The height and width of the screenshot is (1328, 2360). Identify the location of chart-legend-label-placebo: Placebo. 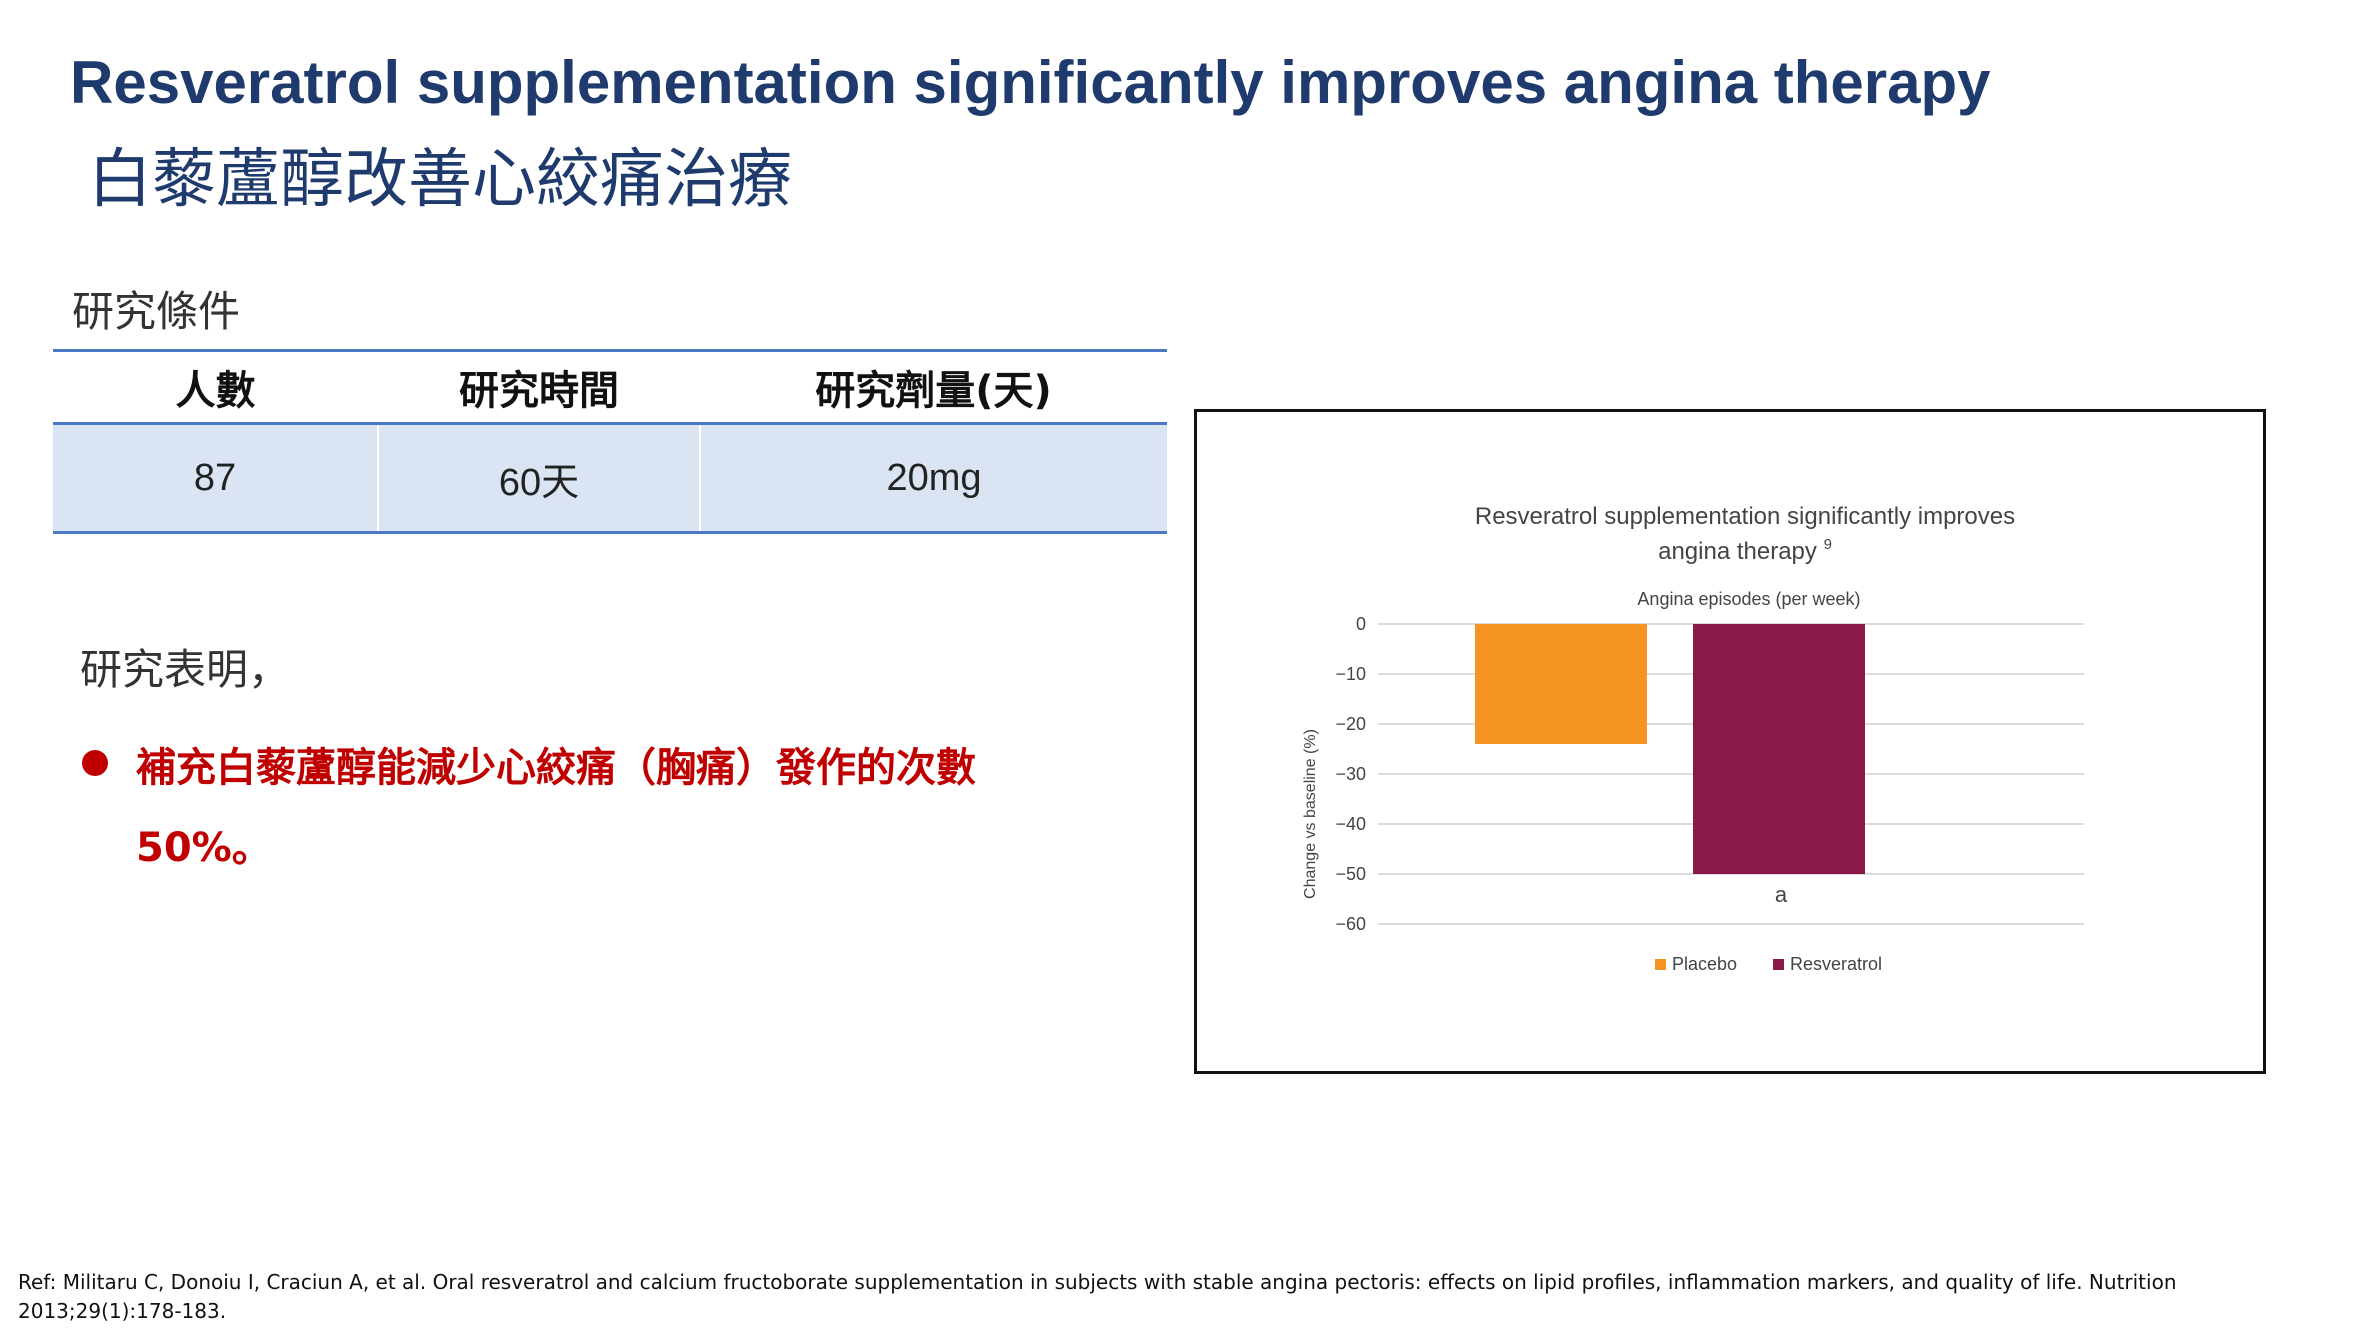
(1704, 964).